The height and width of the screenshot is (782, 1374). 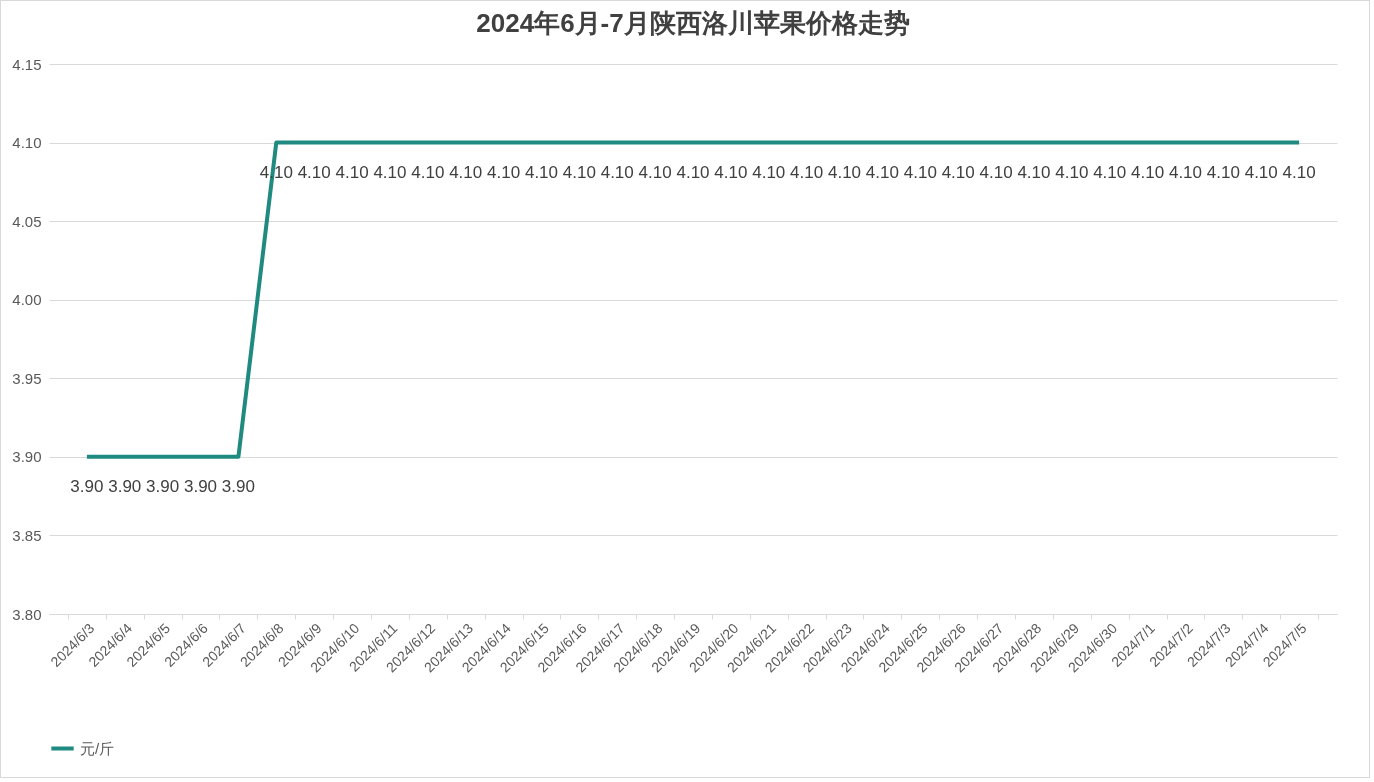 What do you see at coordinates (27, 535) in the screenshot?
I see `y-tick-label: 3.85` at bounding box center [27, 535].